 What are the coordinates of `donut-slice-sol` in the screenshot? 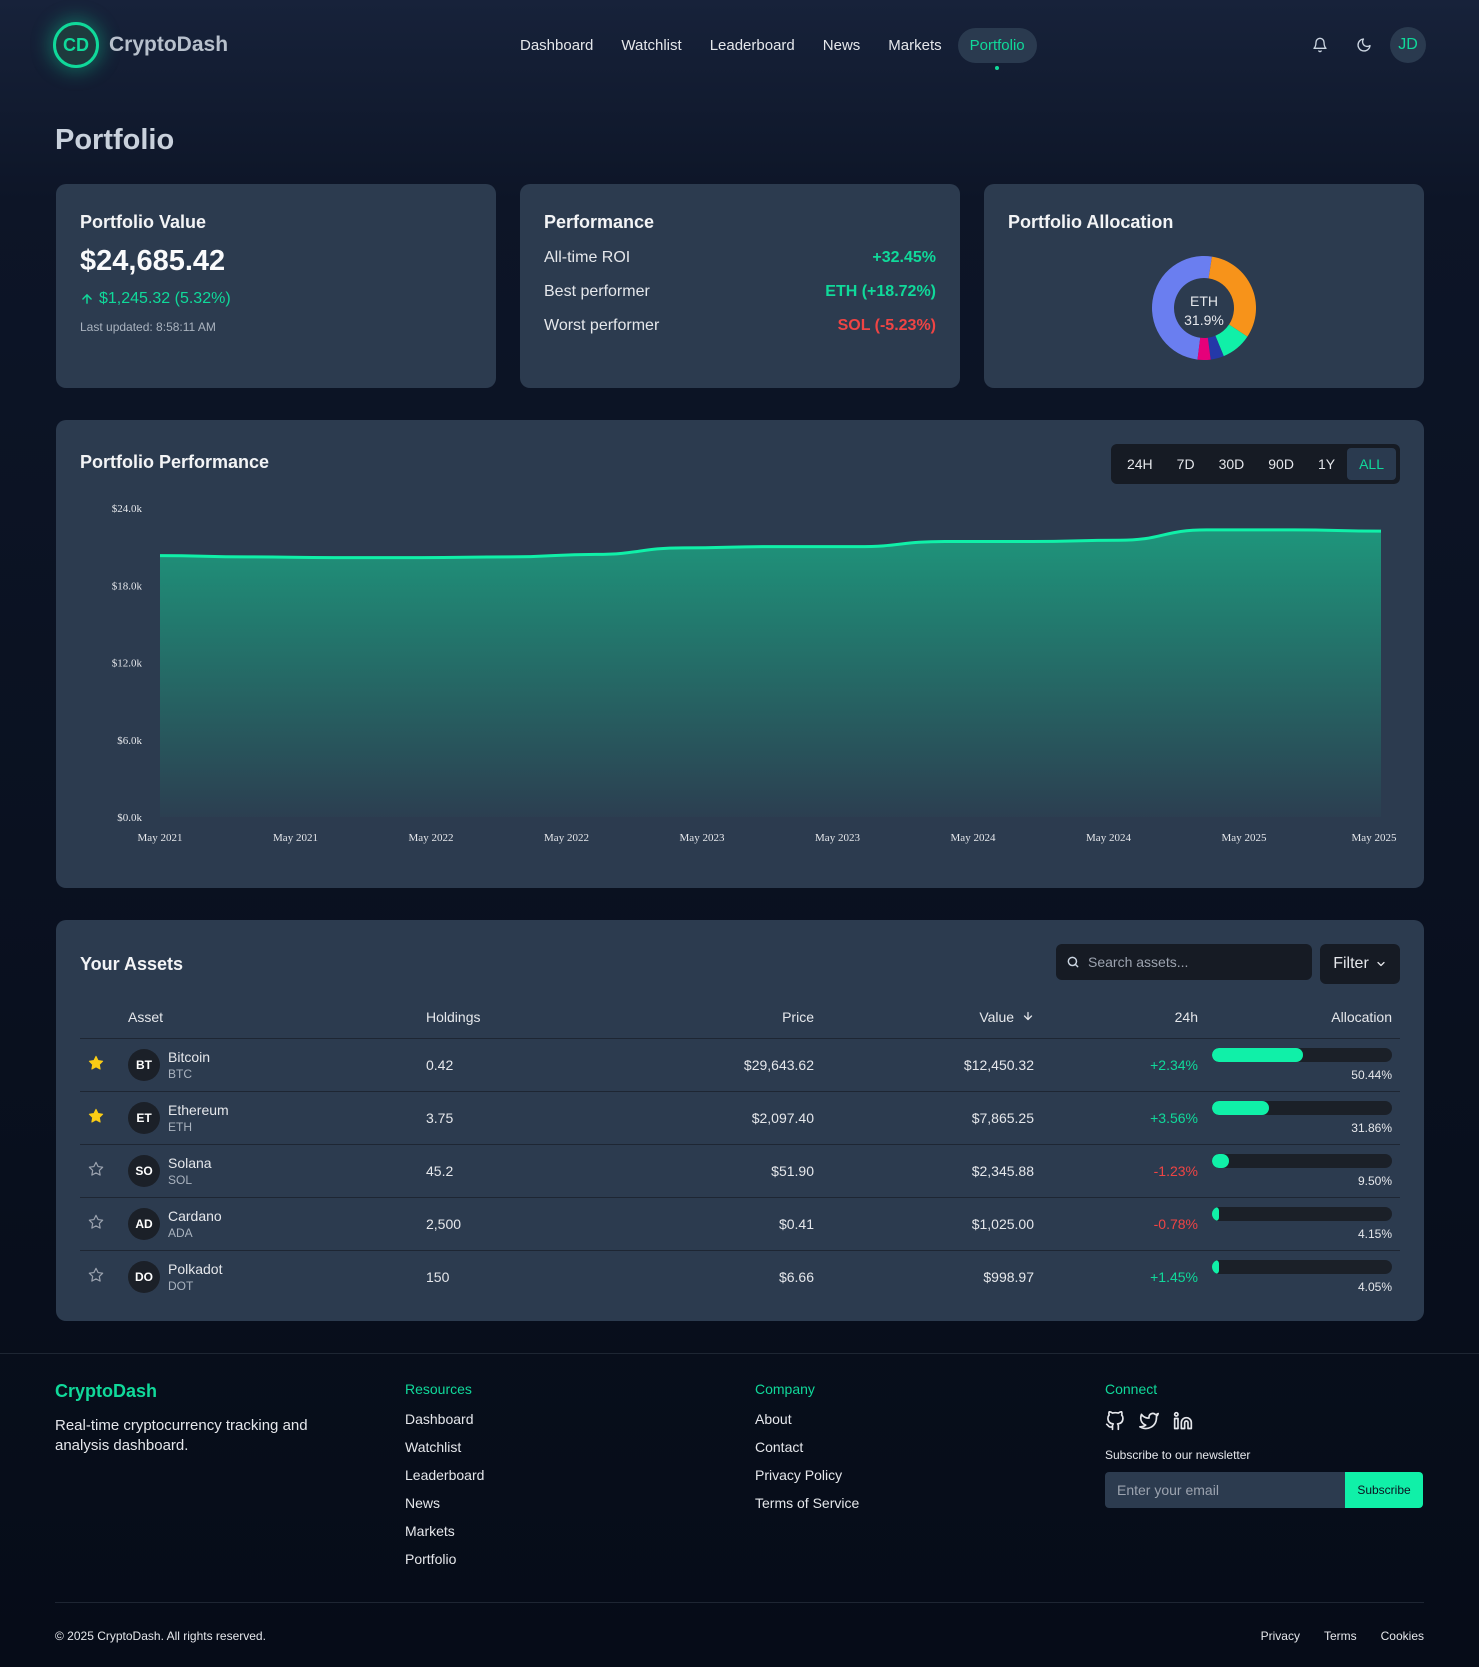 It's located at (1231, 340).